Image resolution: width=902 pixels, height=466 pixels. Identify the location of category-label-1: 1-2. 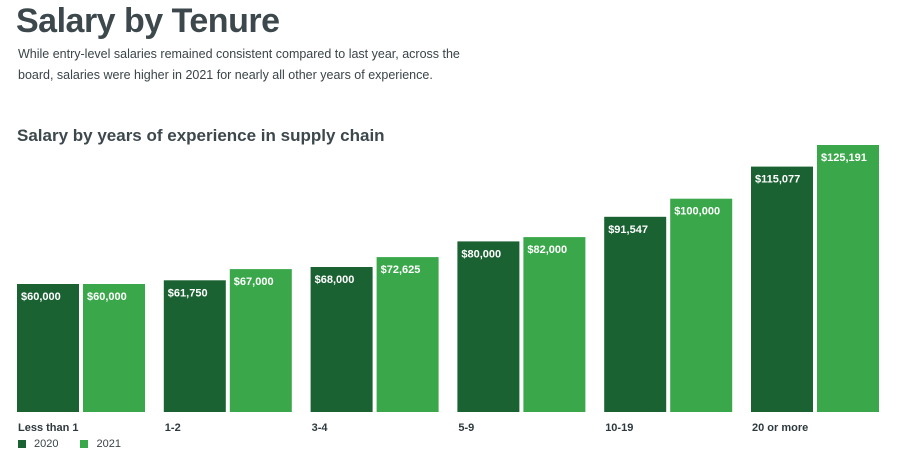
(173, 428).